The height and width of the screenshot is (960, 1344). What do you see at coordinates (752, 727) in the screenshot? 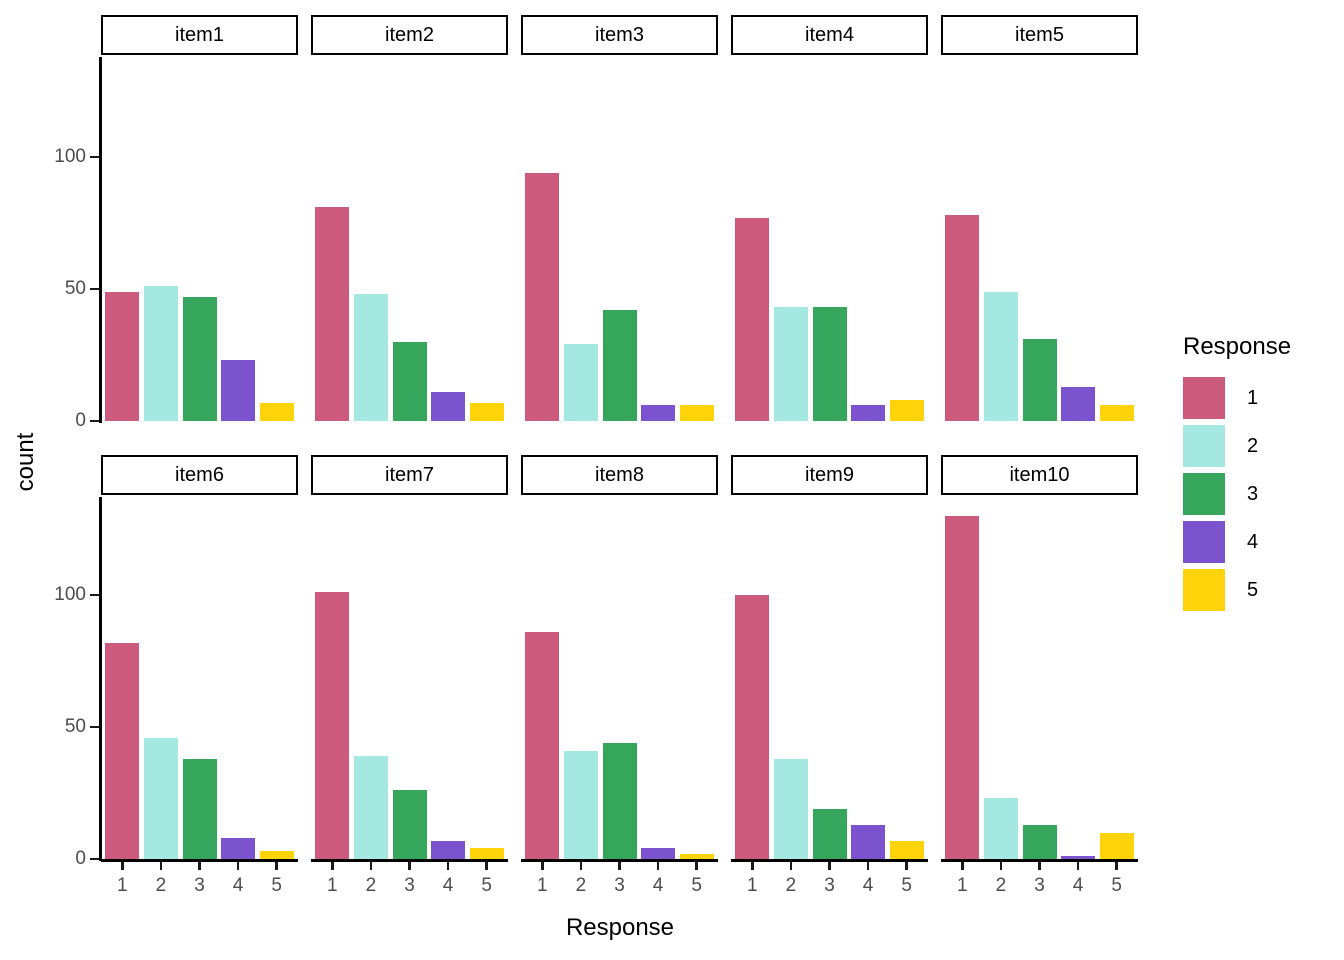
I see `bar-item9-response1` at bounding box center [752, 727].